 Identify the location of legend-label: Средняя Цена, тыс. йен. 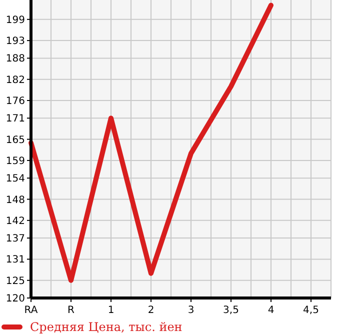
(106, 327).